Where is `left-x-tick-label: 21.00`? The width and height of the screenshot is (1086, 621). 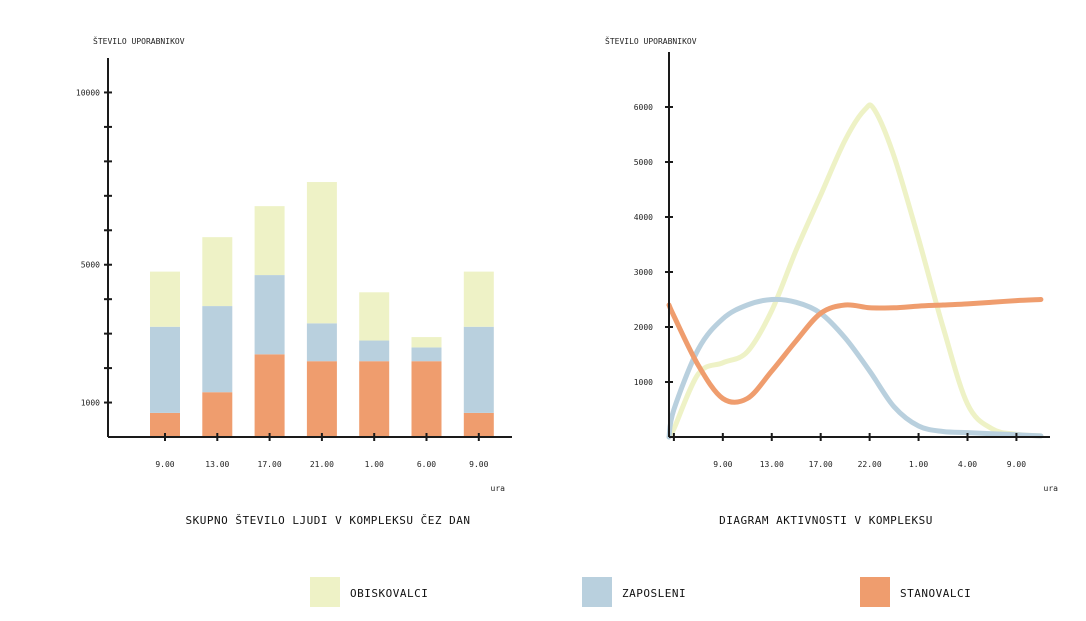
left-x-tick-label: 21.00 is located at coordinates (322, 464).